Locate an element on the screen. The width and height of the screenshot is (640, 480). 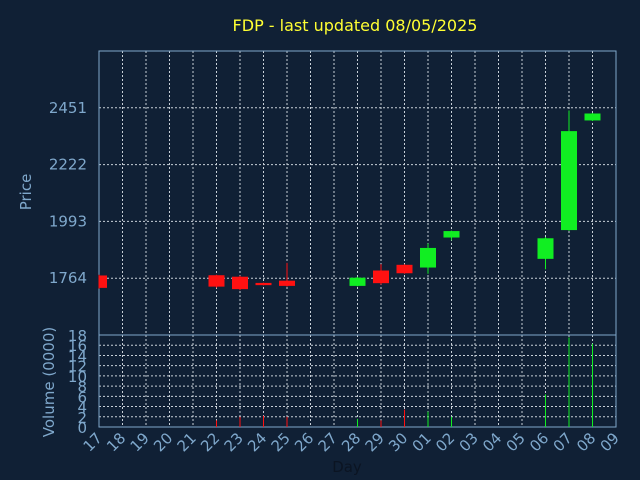
x-tick-label: 08 is located at coordinates (586, 442).